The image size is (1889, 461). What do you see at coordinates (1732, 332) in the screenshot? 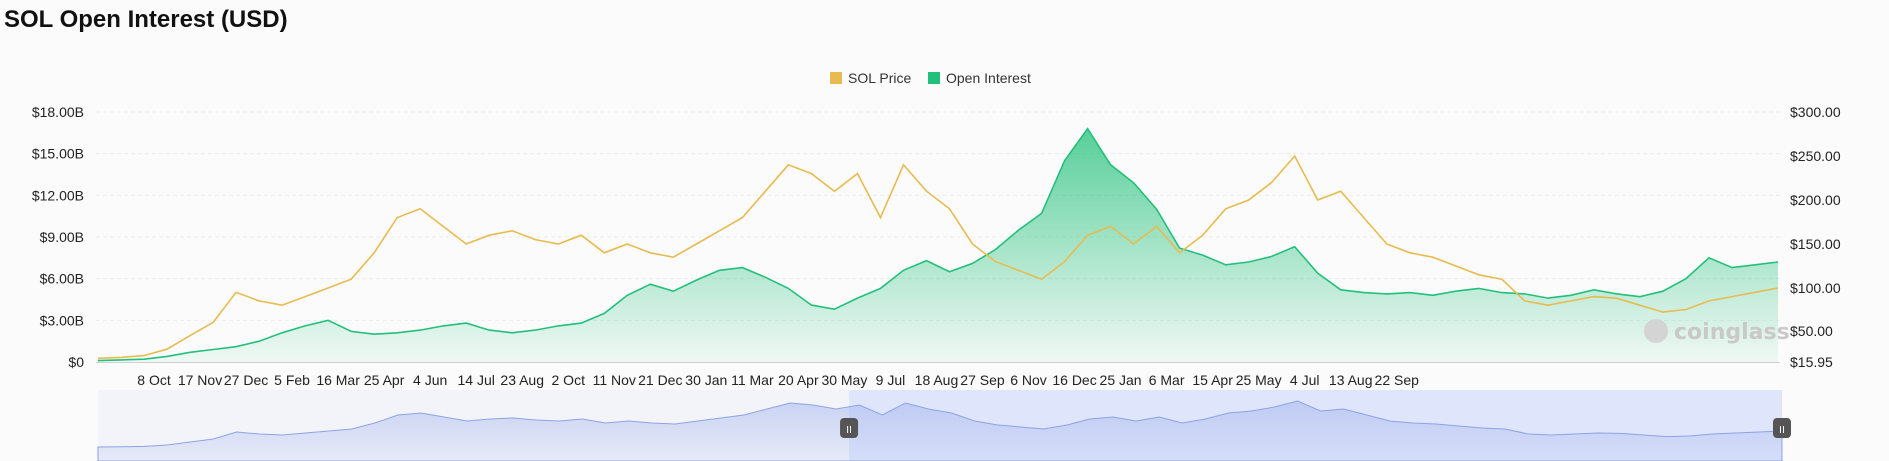
I see `watermark-text: coinglass` at bounding box center [1732, 332].